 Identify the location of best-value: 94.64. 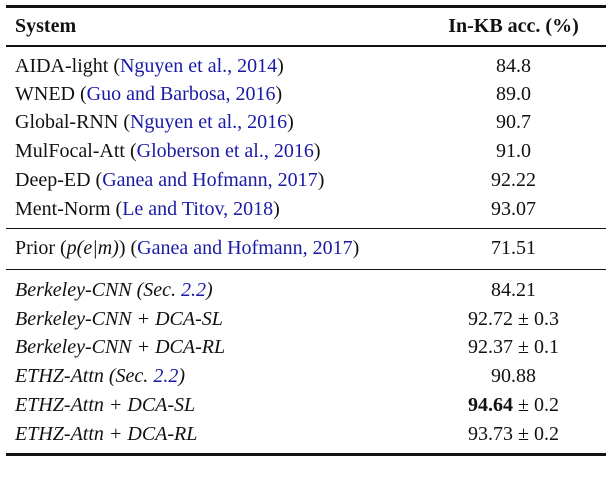
(490, 405).